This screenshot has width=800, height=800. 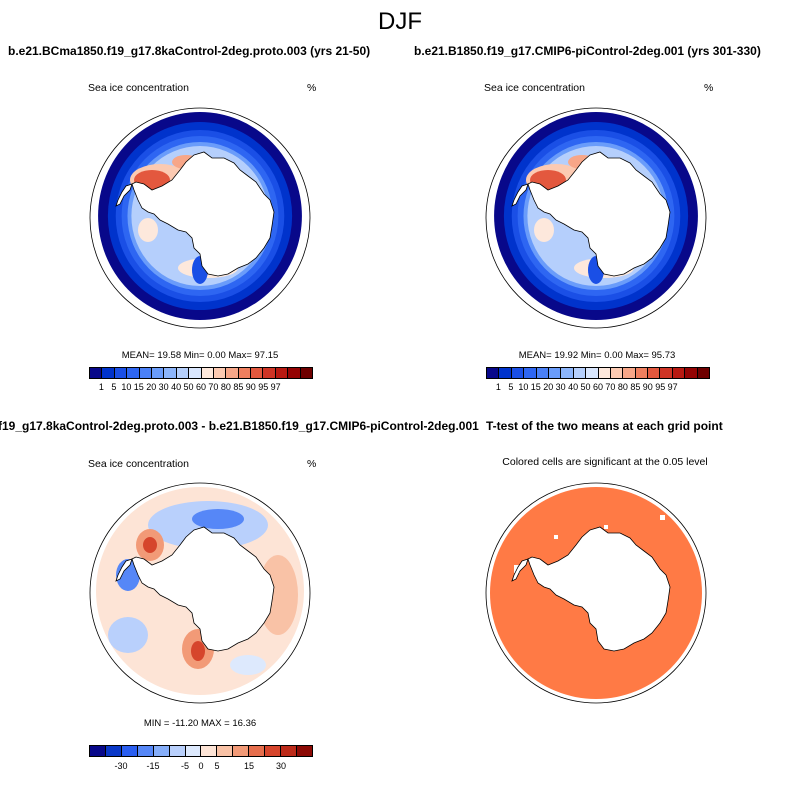 I want to click on panel1-stats: MEAN= 19.58 Min= 0.00 Max= 97.15, so click(x=200, y=355).